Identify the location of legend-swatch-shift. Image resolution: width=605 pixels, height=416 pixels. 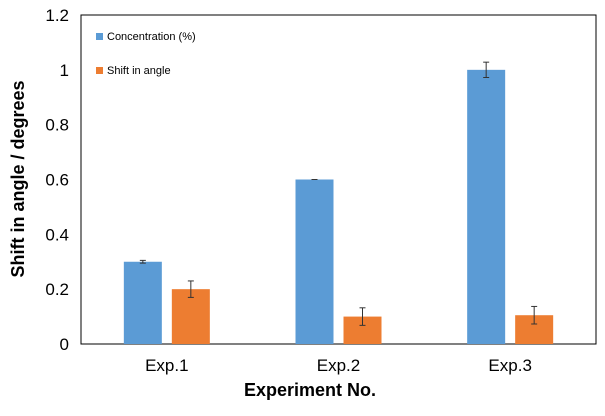
(99, 70).